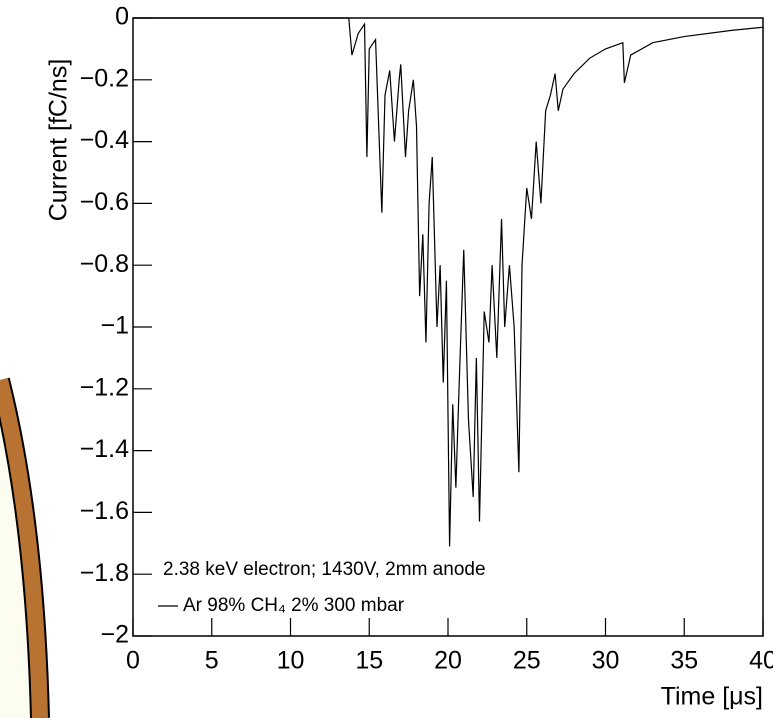  I want to click on y-tick-label: −1.4, so click(104, 449).